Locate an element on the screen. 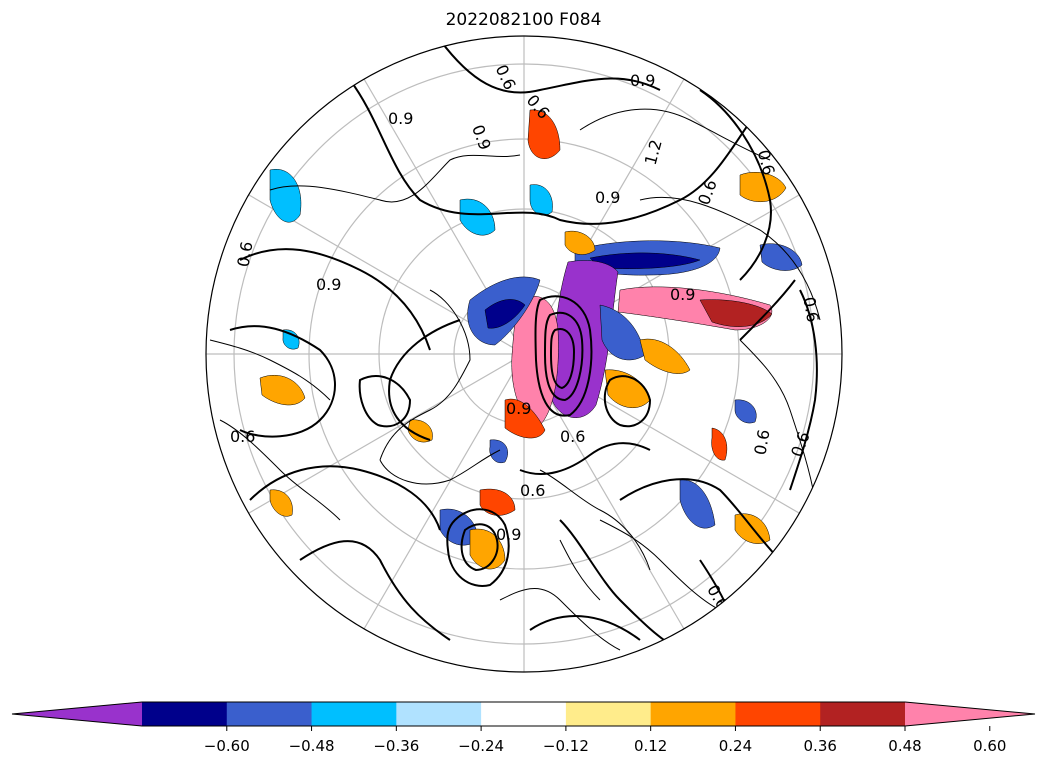 Image resolution: width=1047 pixels, height=765 pixels. colorbar-outline is located at coordinates (523, 714).